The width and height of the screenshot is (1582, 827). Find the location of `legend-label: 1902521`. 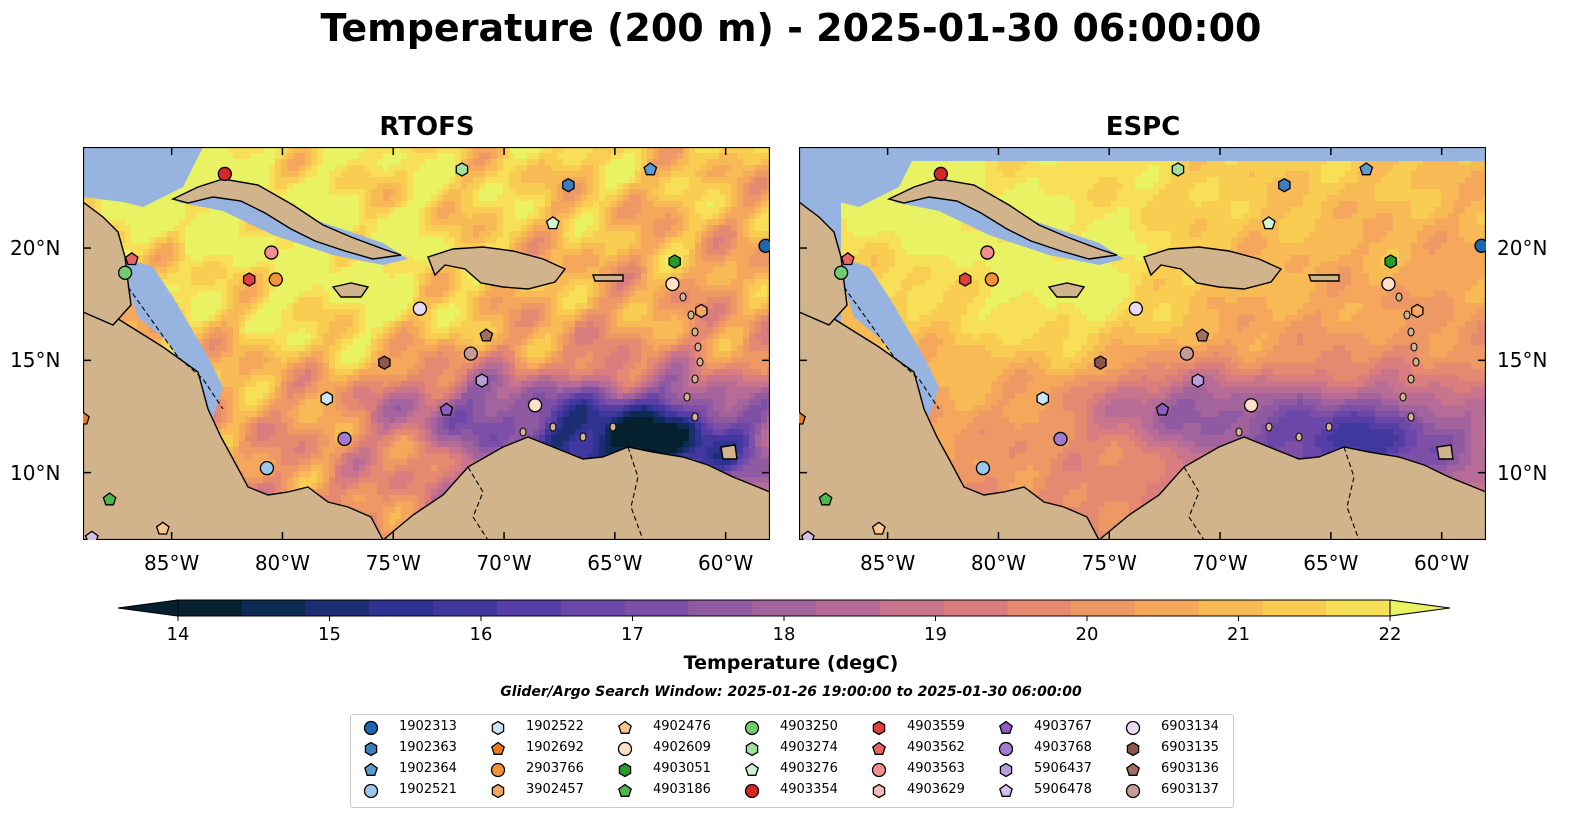

legend-label: 1902521 is located at coordinates (428, 789).